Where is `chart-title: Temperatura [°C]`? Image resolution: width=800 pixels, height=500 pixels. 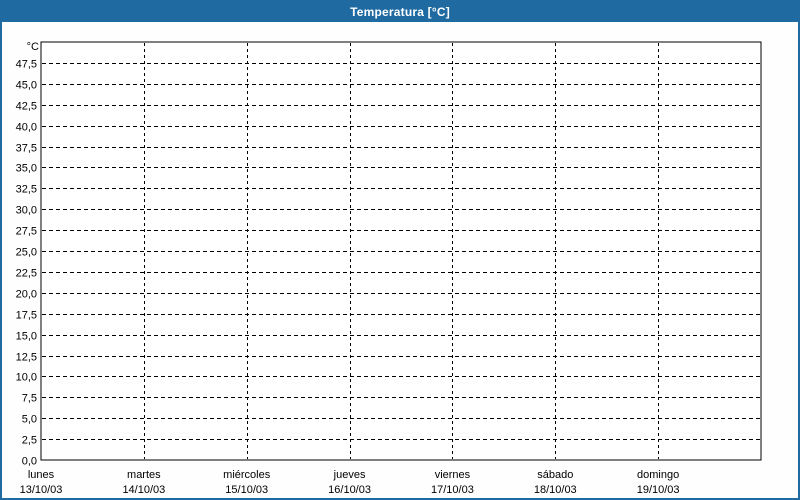 chart-title: Temperatura [°C] is located at coordinates (400, 12).